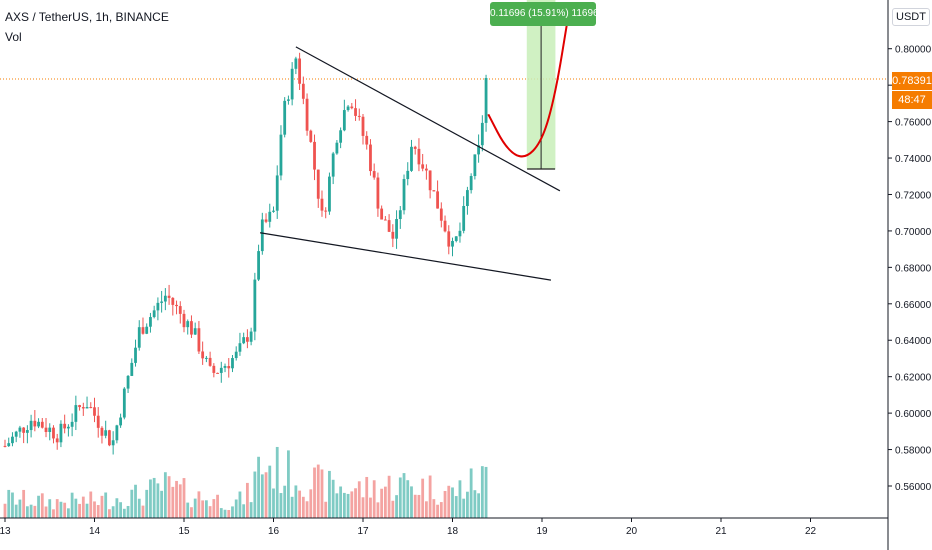 The height and width of the screenshot is (550, 932). What do you see at coordinates (87, 17) in the screenshot?
I see `symbol-title: AXS / TetherUS, 1h, BINANCE` at bounding box center [87, 17].